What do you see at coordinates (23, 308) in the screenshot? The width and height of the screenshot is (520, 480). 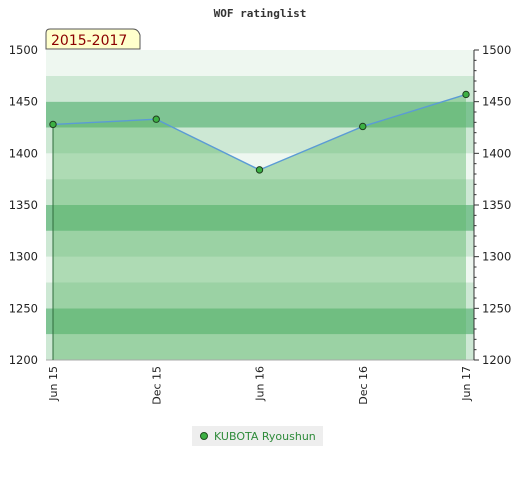 I see `y-tick-label-left: 1250` at bounding box center [23, 308].